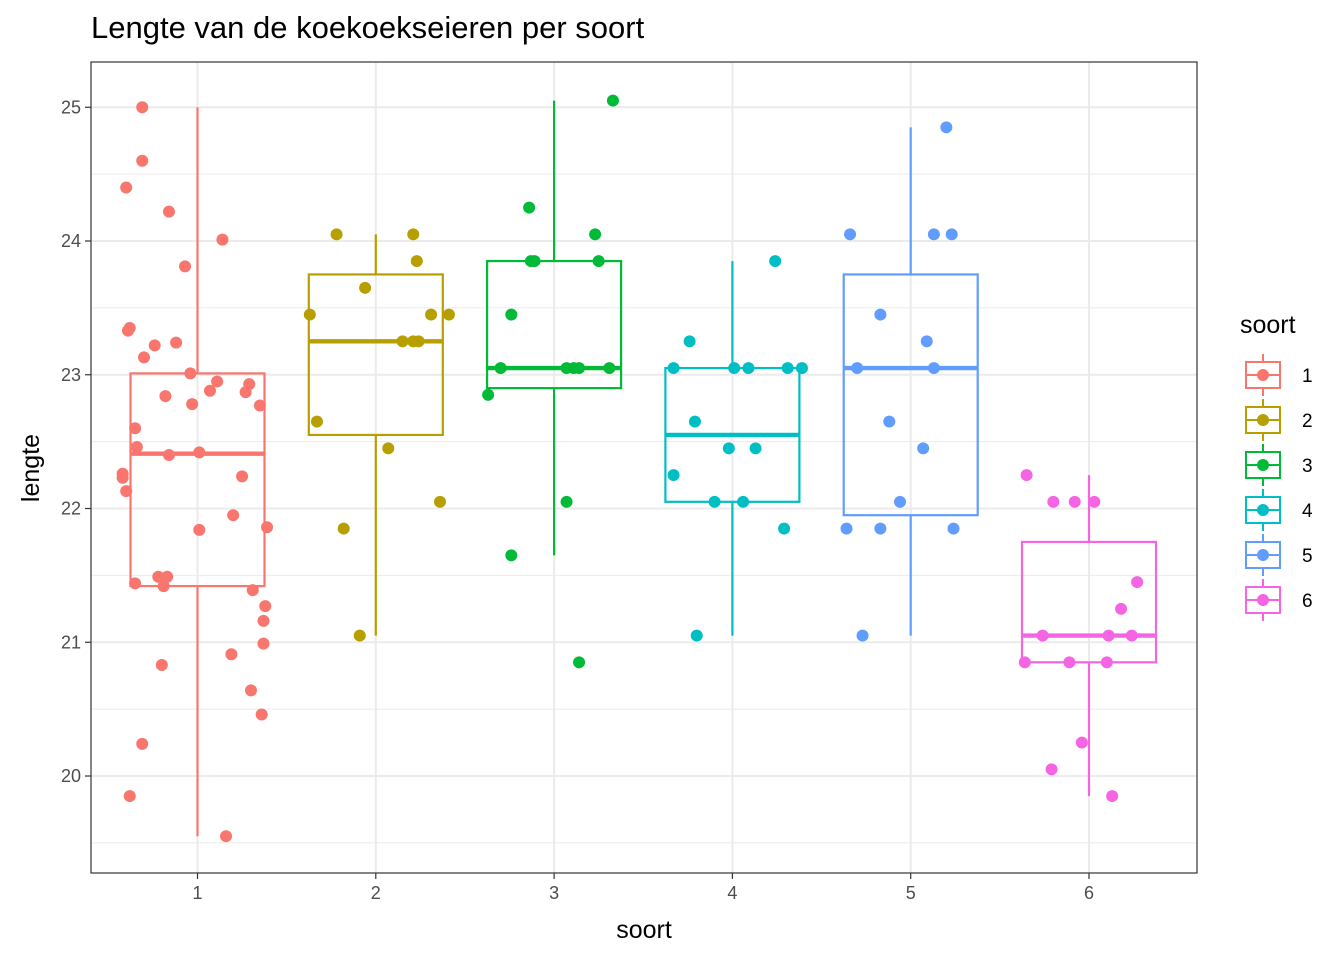  I want to click on legend-item-5: 5, so click(1279, 555).